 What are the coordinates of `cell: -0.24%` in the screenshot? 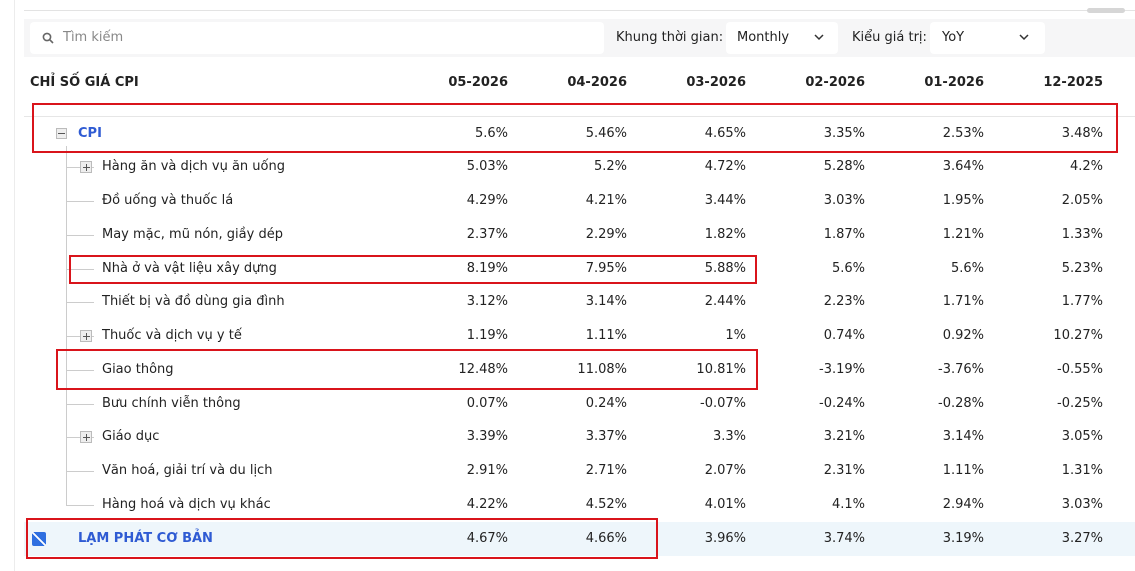 It's located at (842, 403).